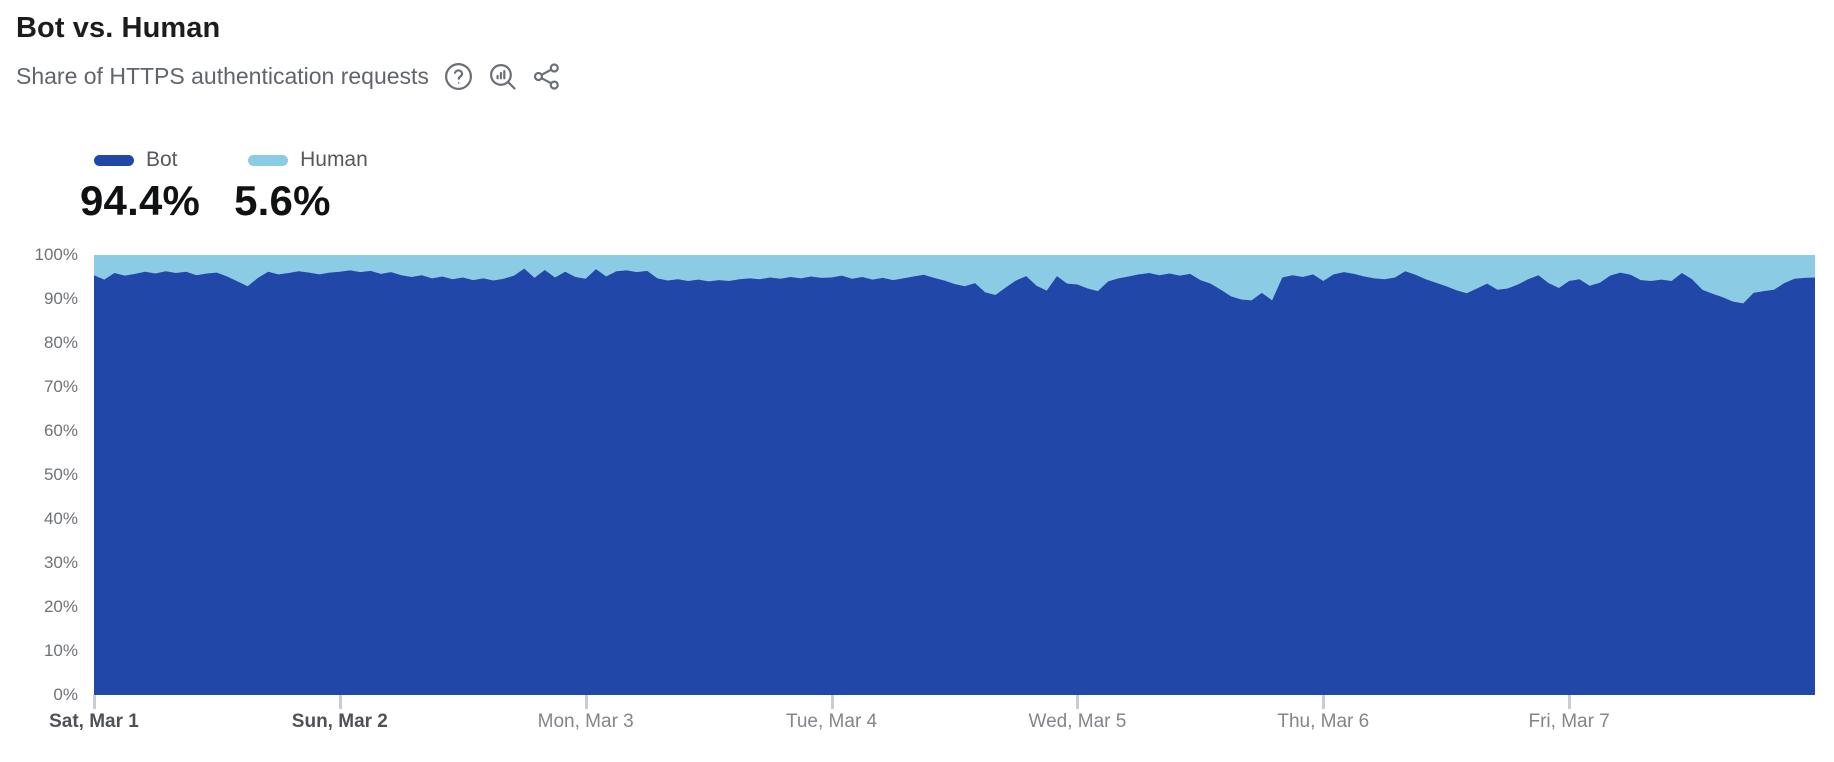 The image size is (1834, 762). I want to click on share-button, so click(547, 76).